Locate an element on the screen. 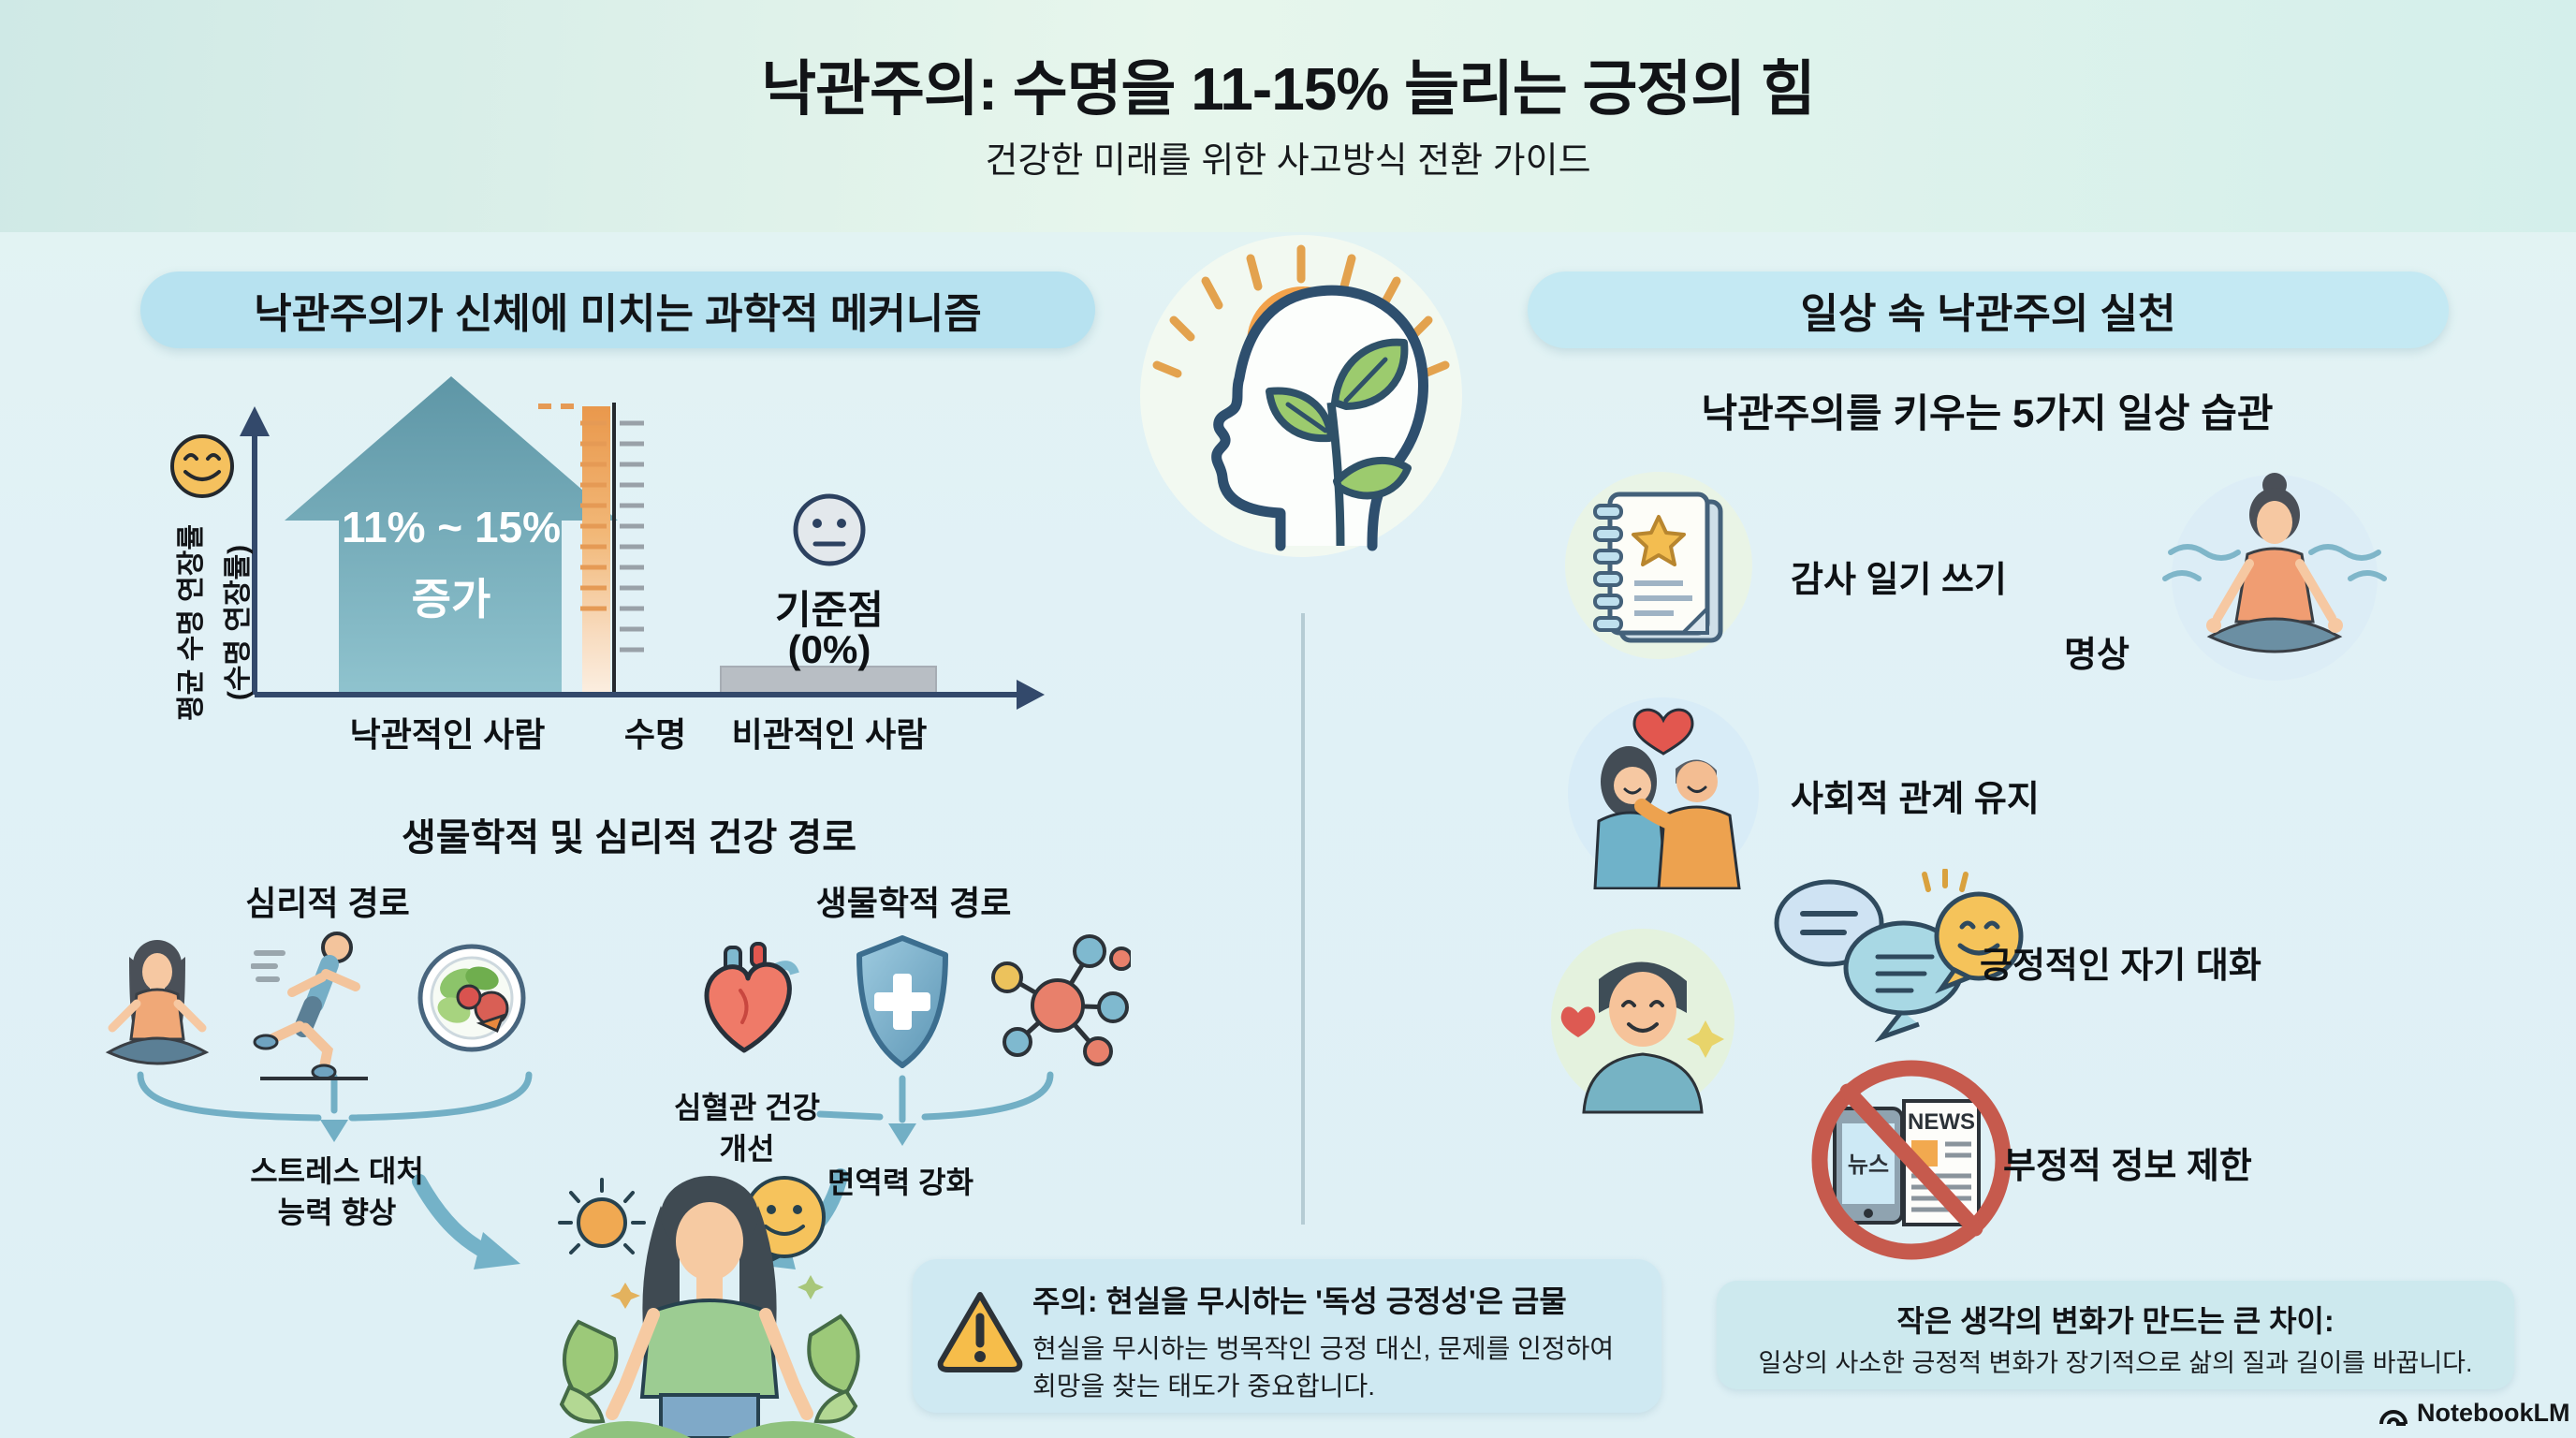  meditation-icon is located at coordinates (157, 1002).